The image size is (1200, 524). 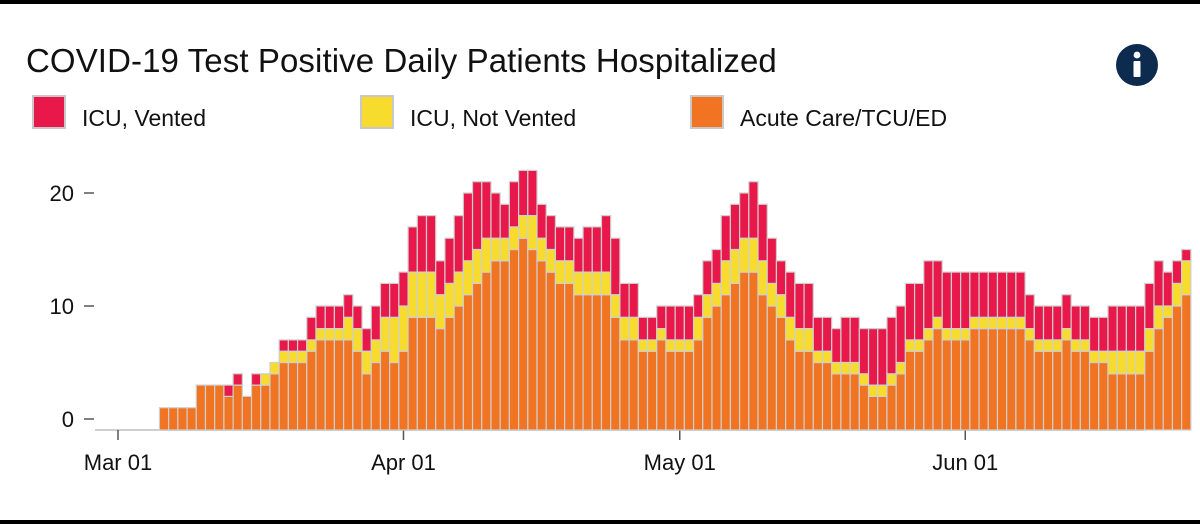 What do you see at coordinates (844, 118) in the screenshot?
I see `legend-label-acute-care: Acute Care/TCU/ED` at bounding box center [844, 118].